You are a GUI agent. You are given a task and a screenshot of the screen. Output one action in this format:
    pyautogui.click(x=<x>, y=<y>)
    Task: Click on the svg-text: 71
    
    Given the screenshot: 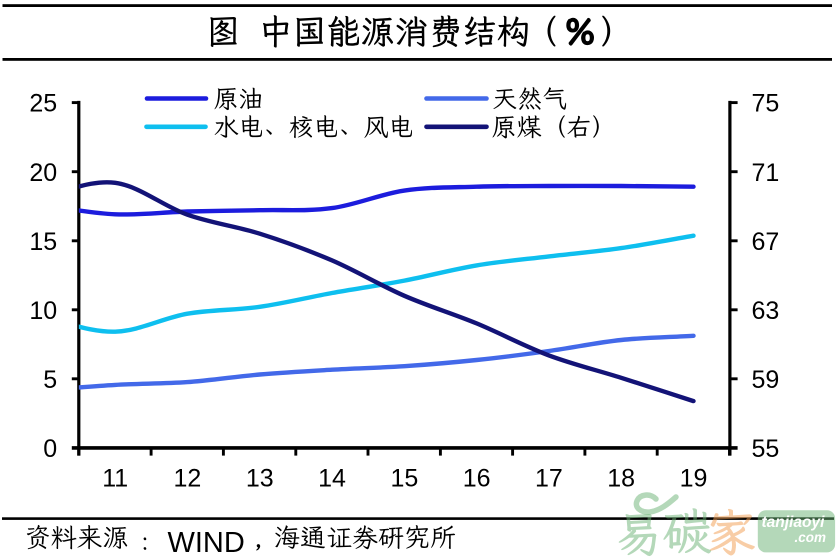 What is the action you would take?
    pyautogui.click(x=766, y=173)
    